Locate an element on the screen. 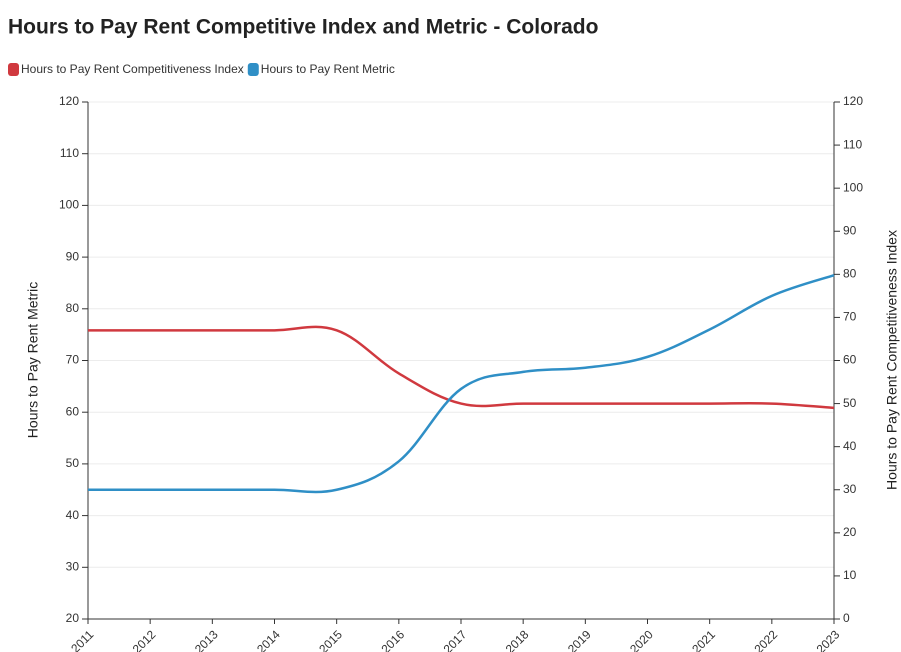 The width and height of the screenshot is (901, 652). y2-axis-title: Hours to Pay Rent Competitiveness Index is located at coordinates (892, 360).